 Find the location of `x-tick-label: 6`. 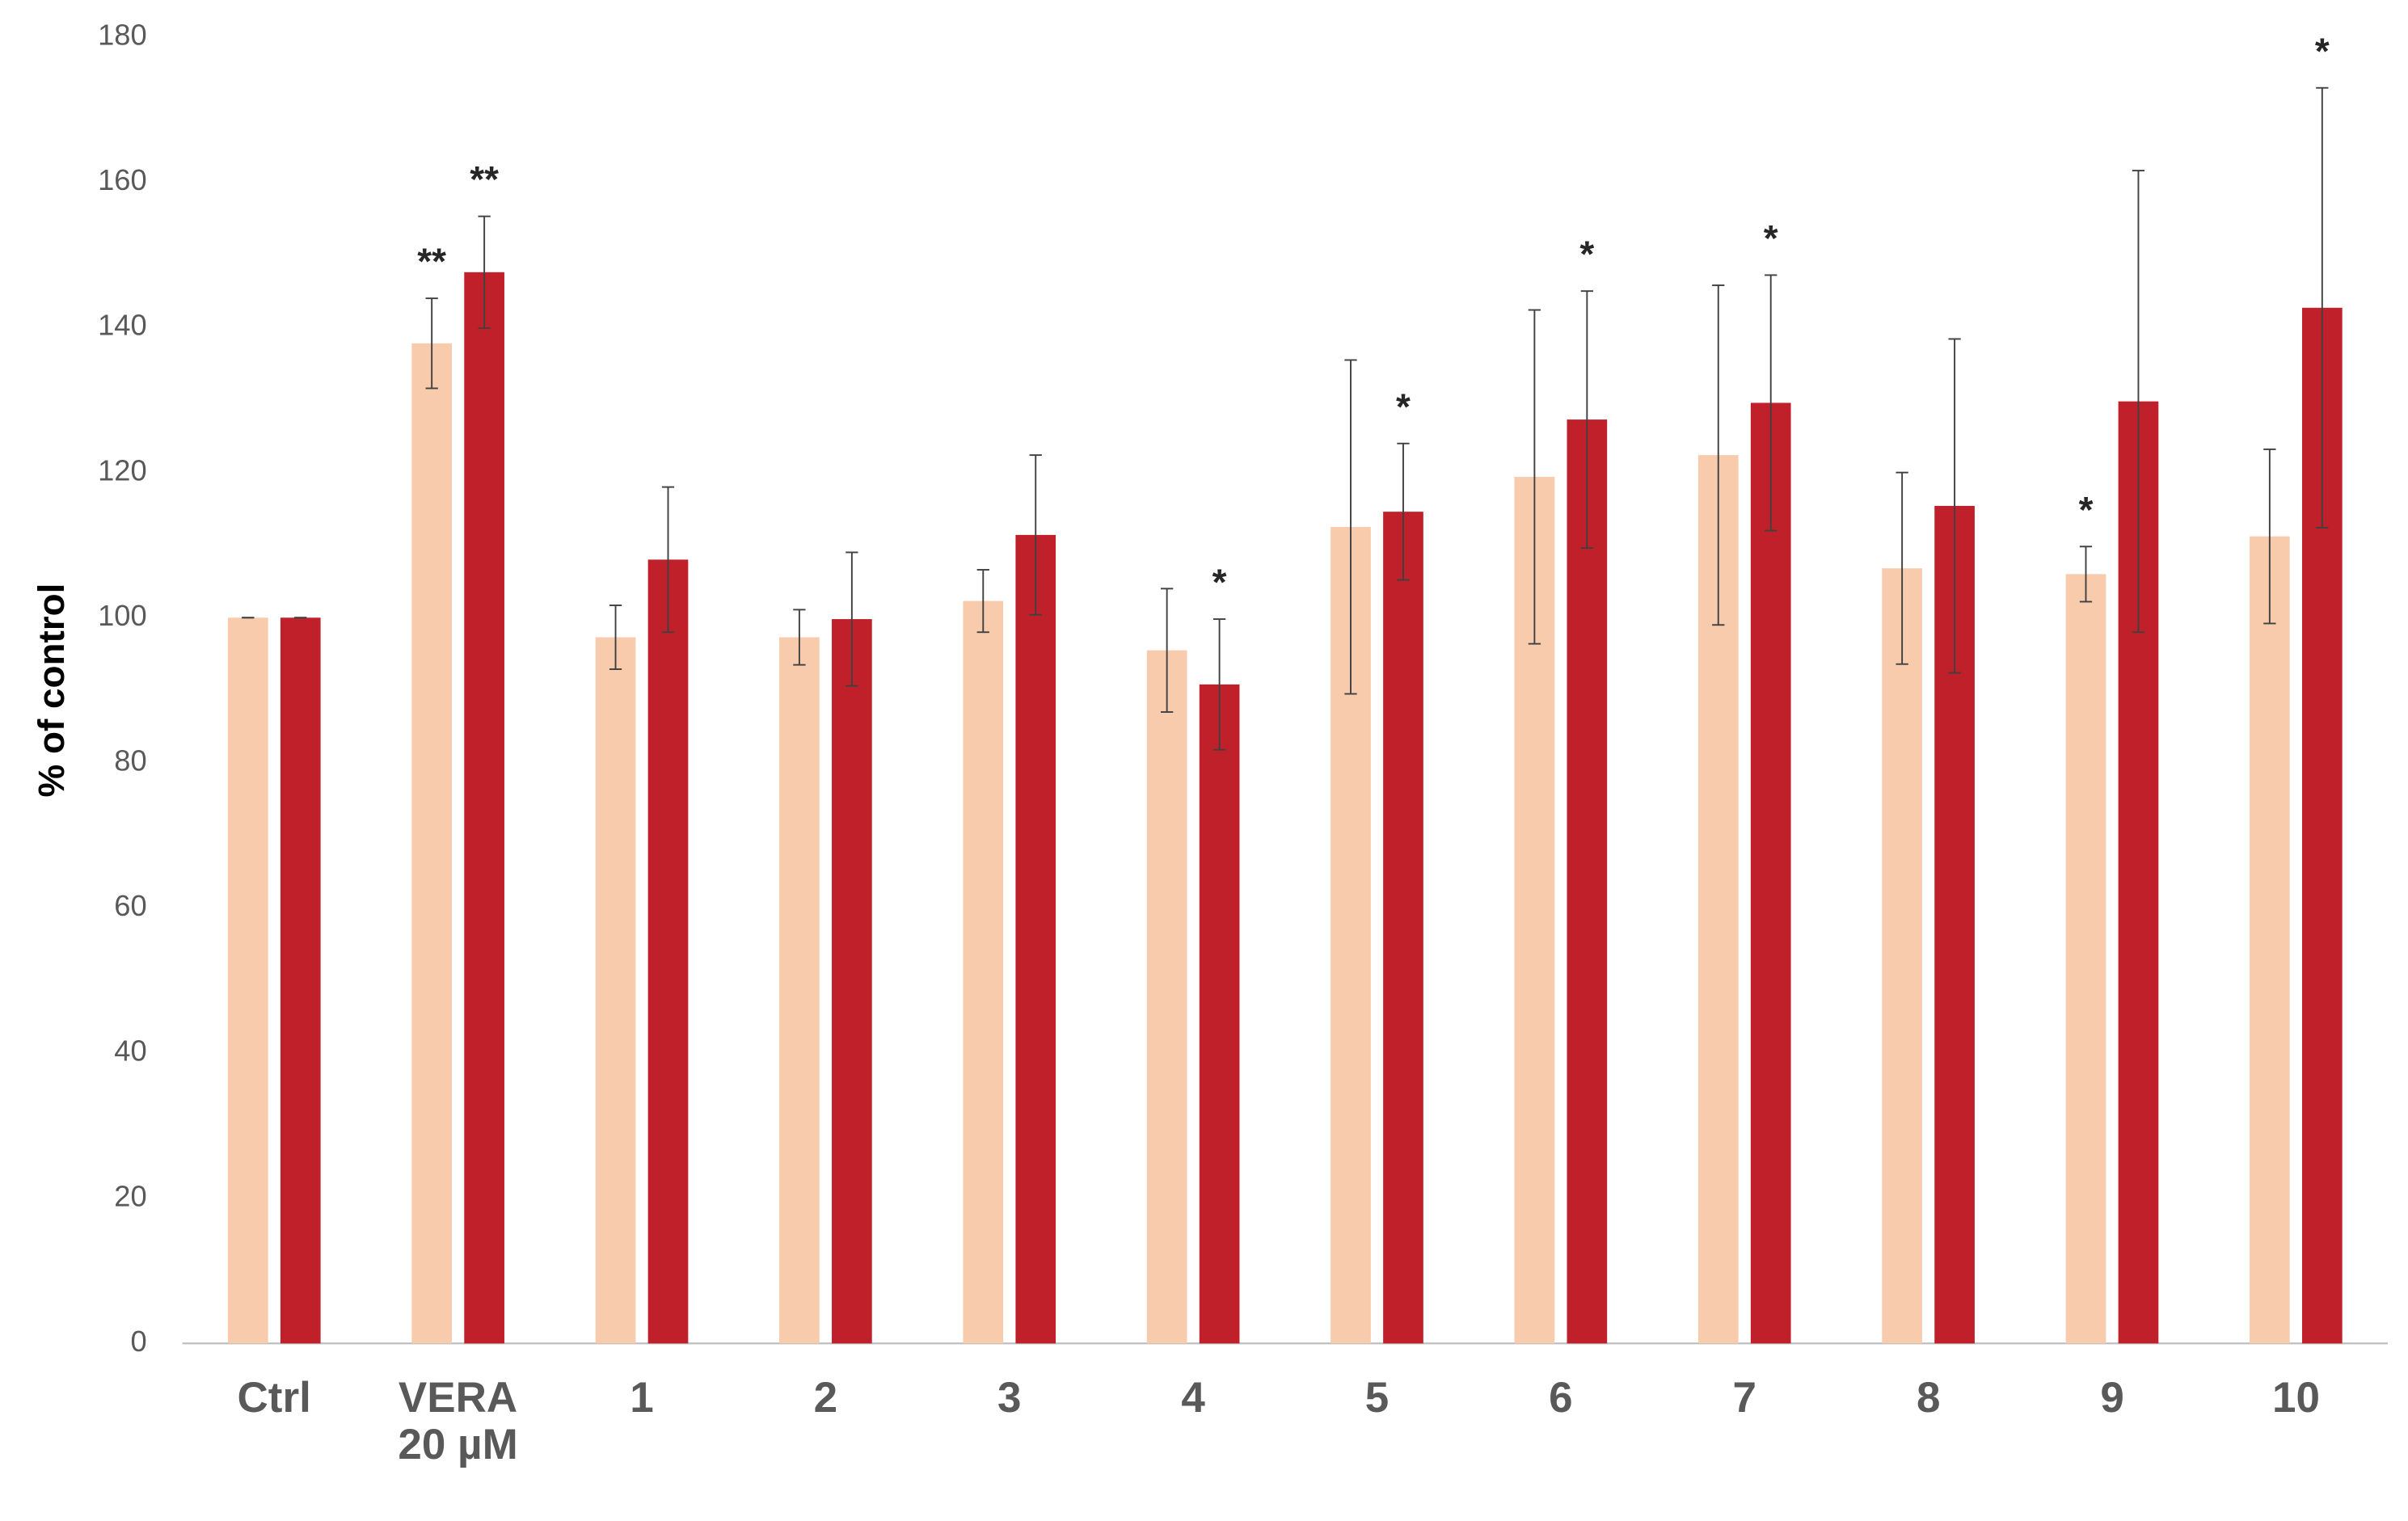

x-tick-label: 6 is located at coordinates (1561, 1397).